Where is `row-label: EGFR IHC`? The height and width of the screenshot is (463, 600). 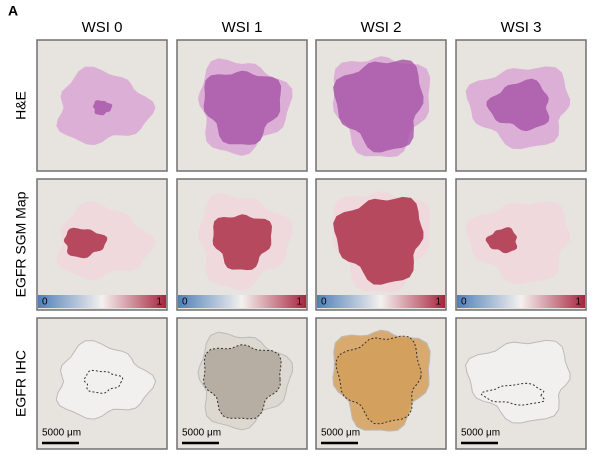
row-label: EGFR IHC is located at coordinates (21, 383).